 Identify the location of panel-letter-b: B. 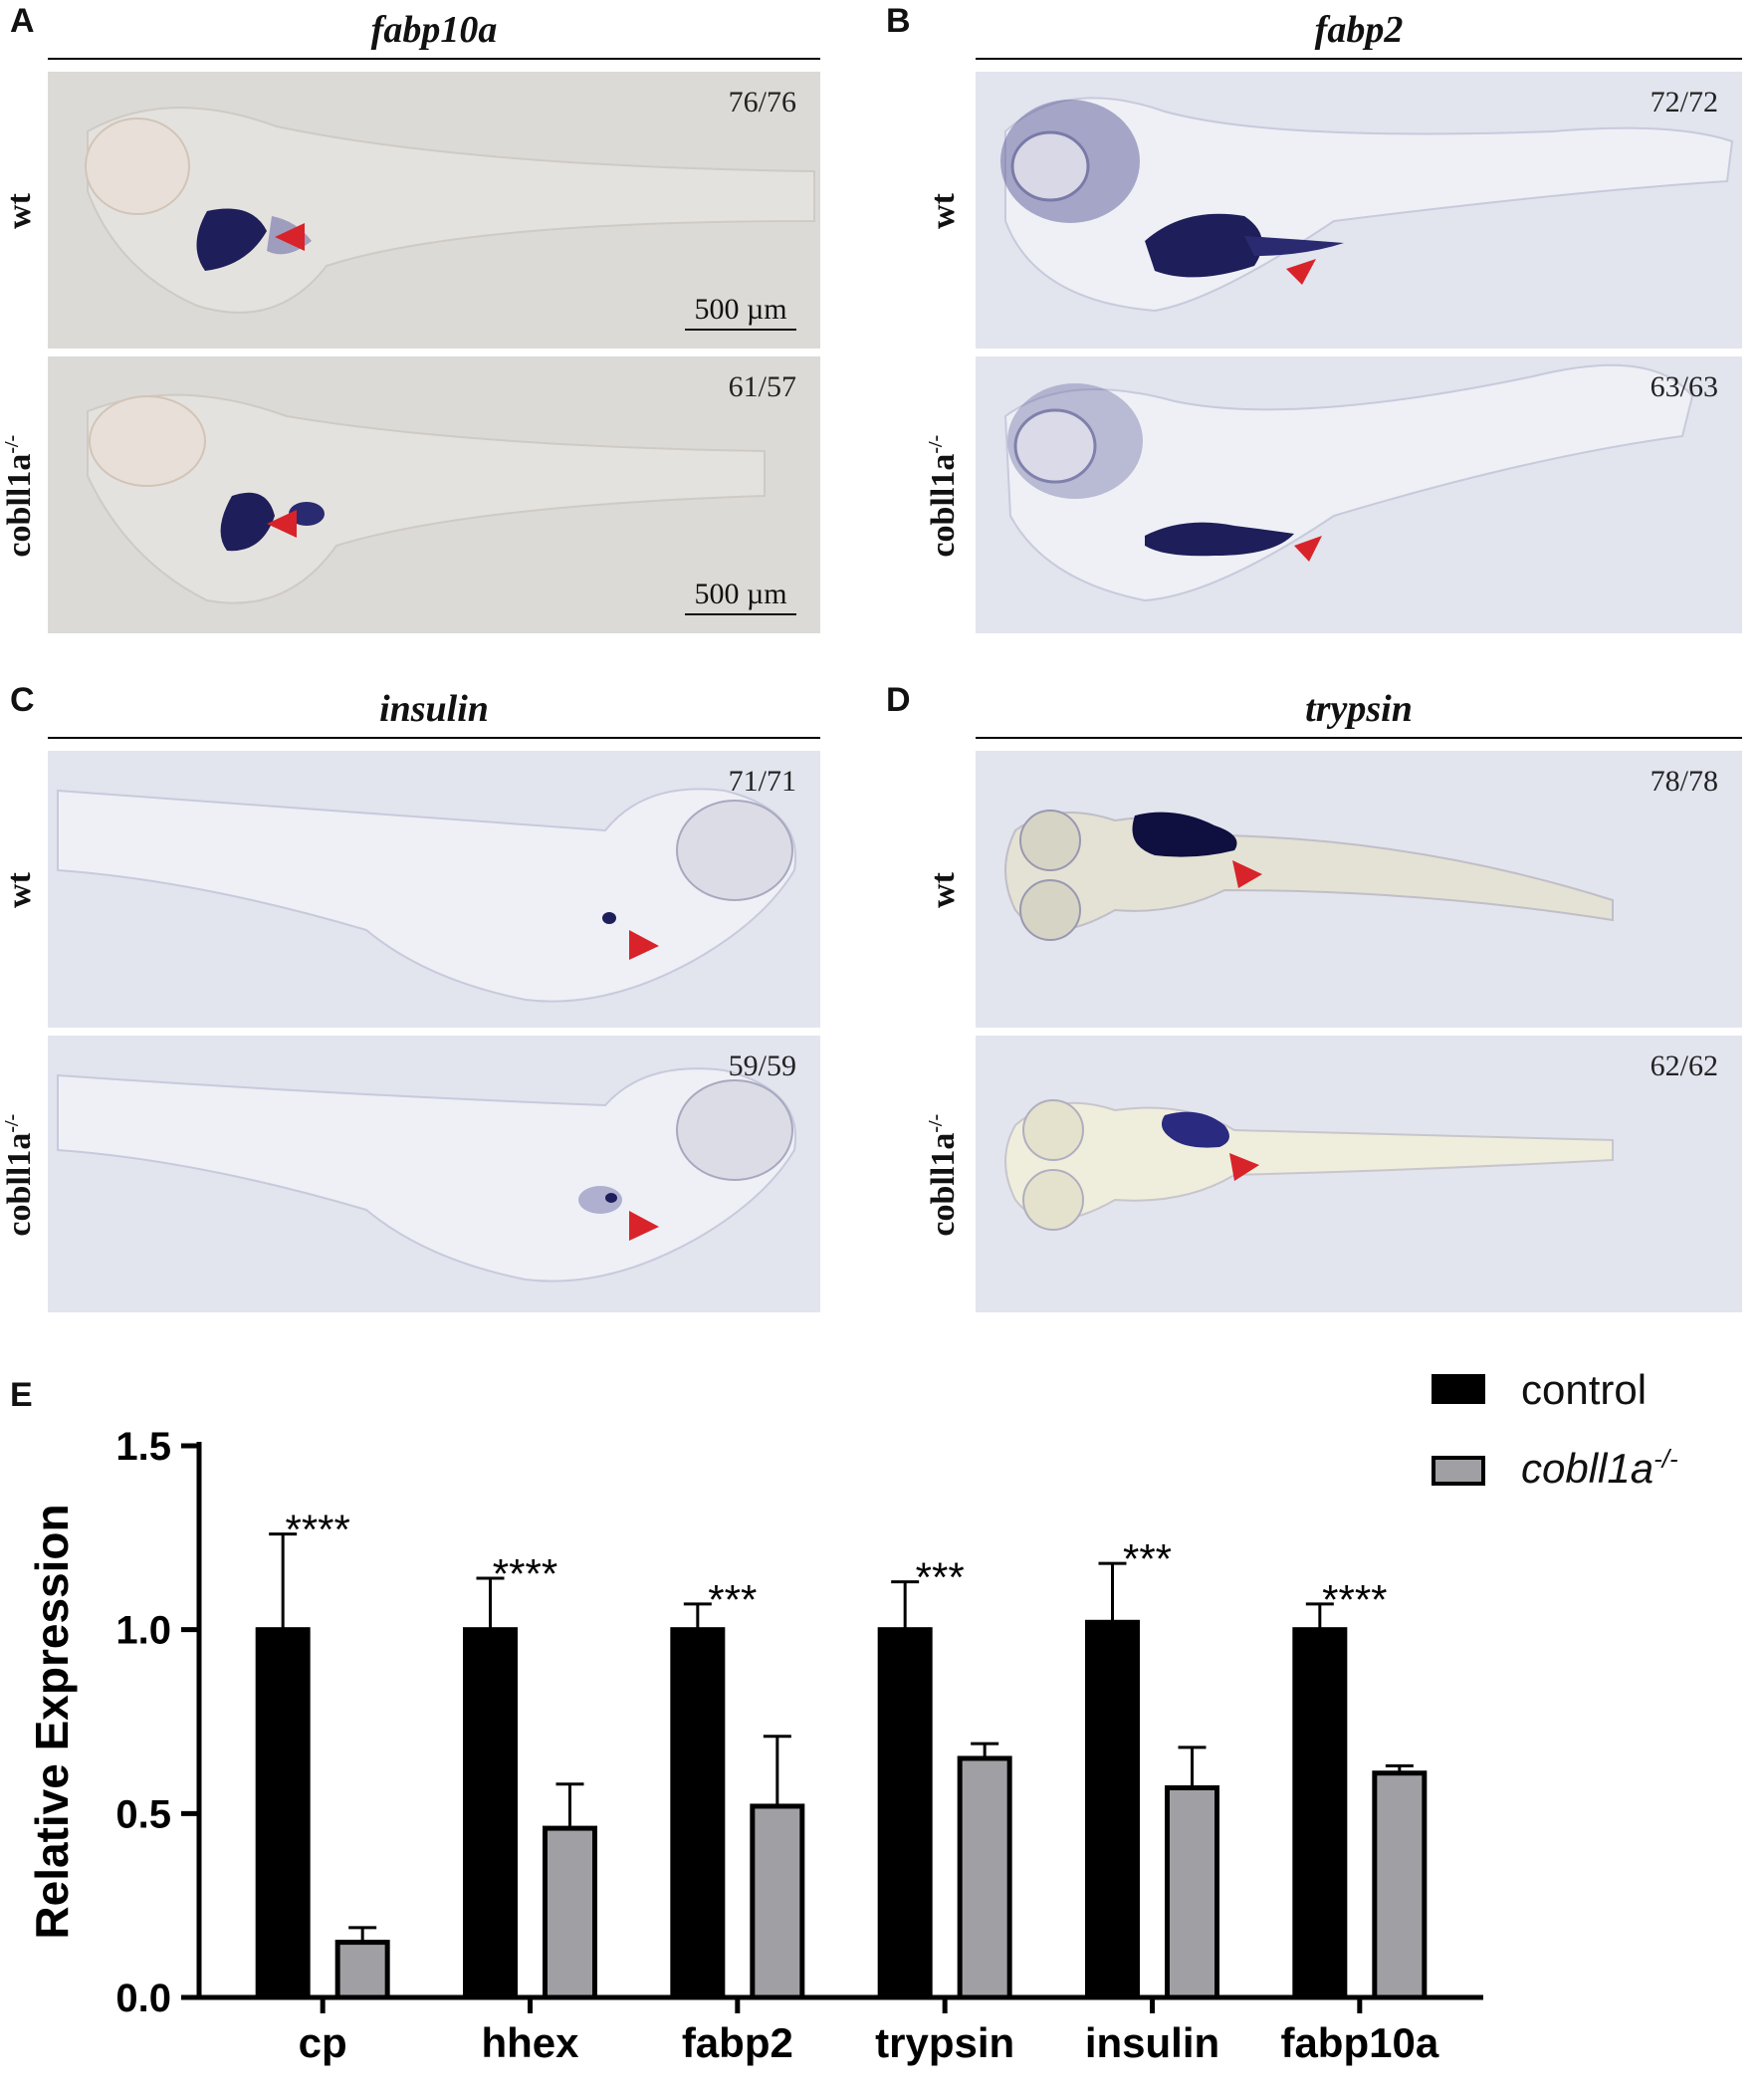
(898, 21).